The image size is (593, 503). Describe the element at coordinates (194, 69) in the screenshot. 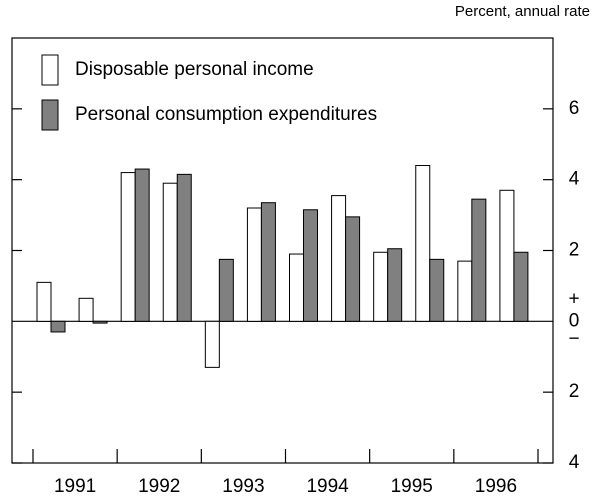

I see `legend-label: Disposable personal income` at that location.